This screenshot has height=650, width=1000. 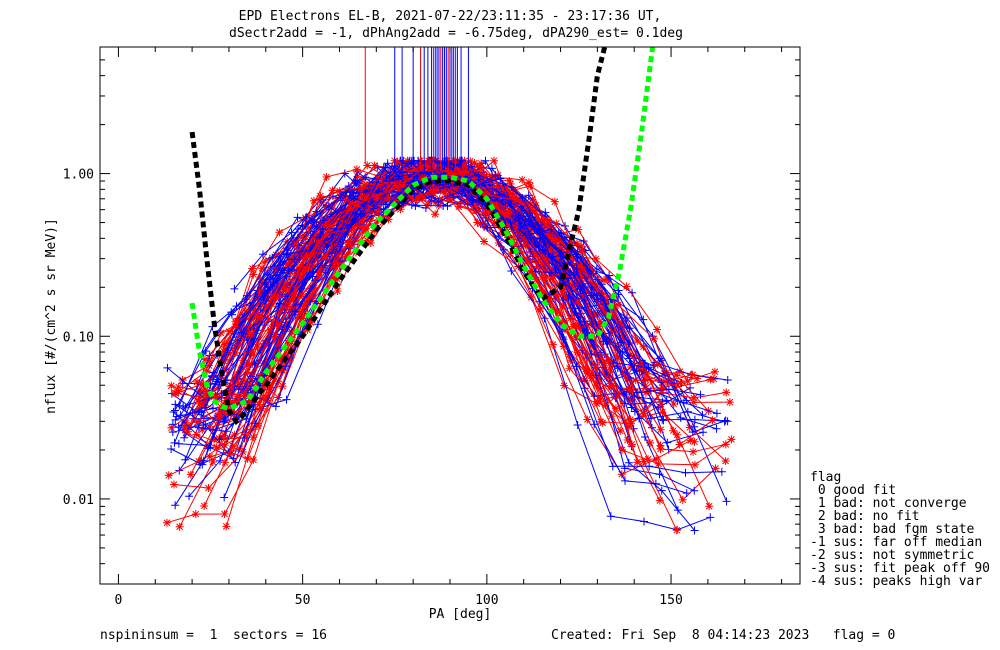 I want to click on x-tick-label: 150, so click(x=670, y=600).